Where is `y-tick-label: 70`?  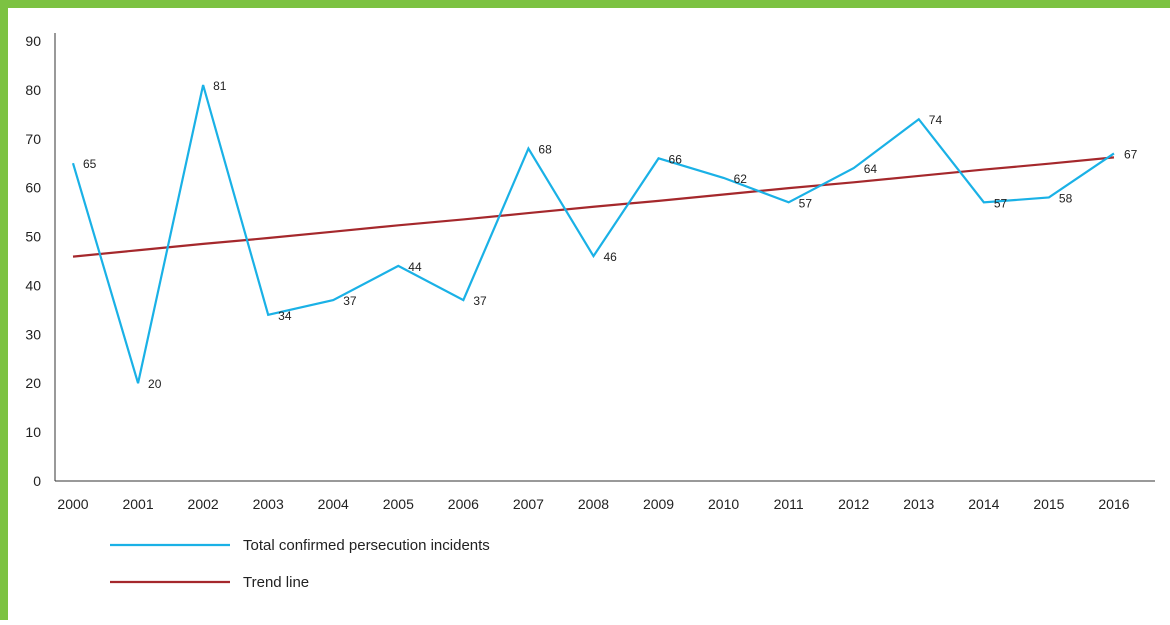
y-tick-label: 70 is located at coordinates (33, 139).